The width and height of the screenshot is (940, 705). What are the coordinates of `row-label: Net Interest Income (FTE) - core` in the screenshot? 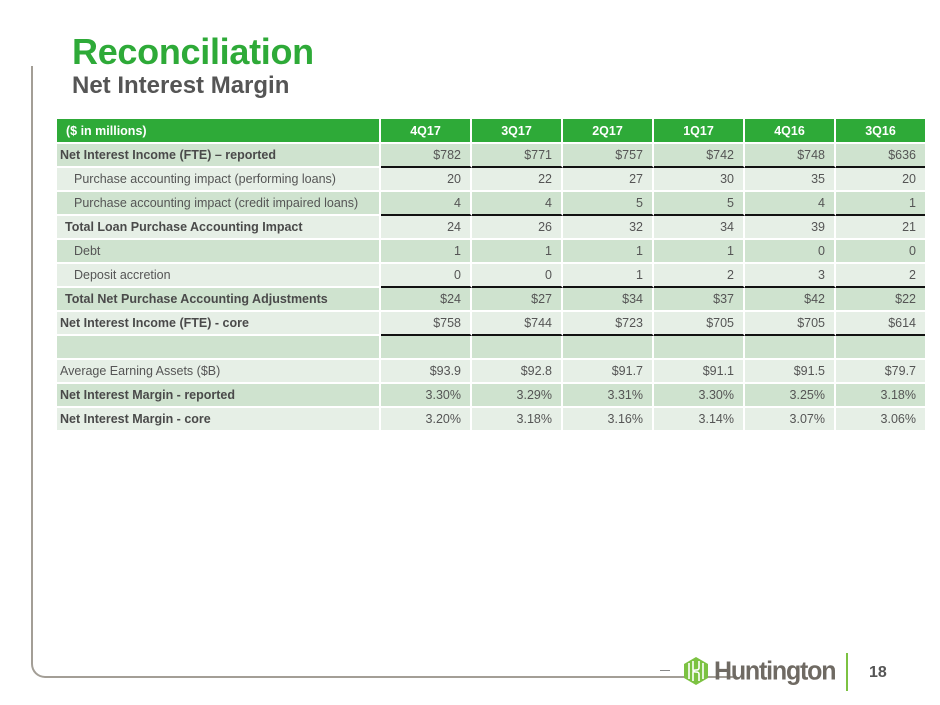 It's located at (219, 324).